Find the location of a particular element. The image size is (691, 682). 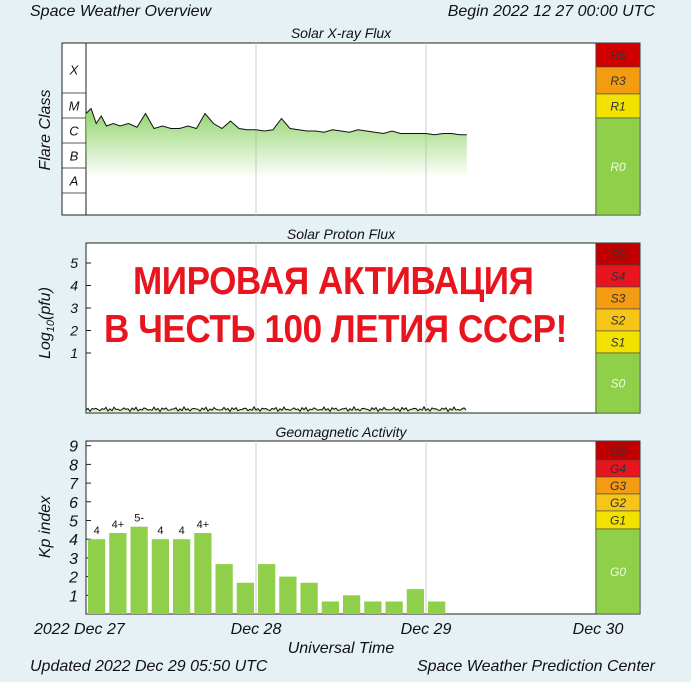

xray-scale-label-r3: R3 is located at coordinates (618, 81).